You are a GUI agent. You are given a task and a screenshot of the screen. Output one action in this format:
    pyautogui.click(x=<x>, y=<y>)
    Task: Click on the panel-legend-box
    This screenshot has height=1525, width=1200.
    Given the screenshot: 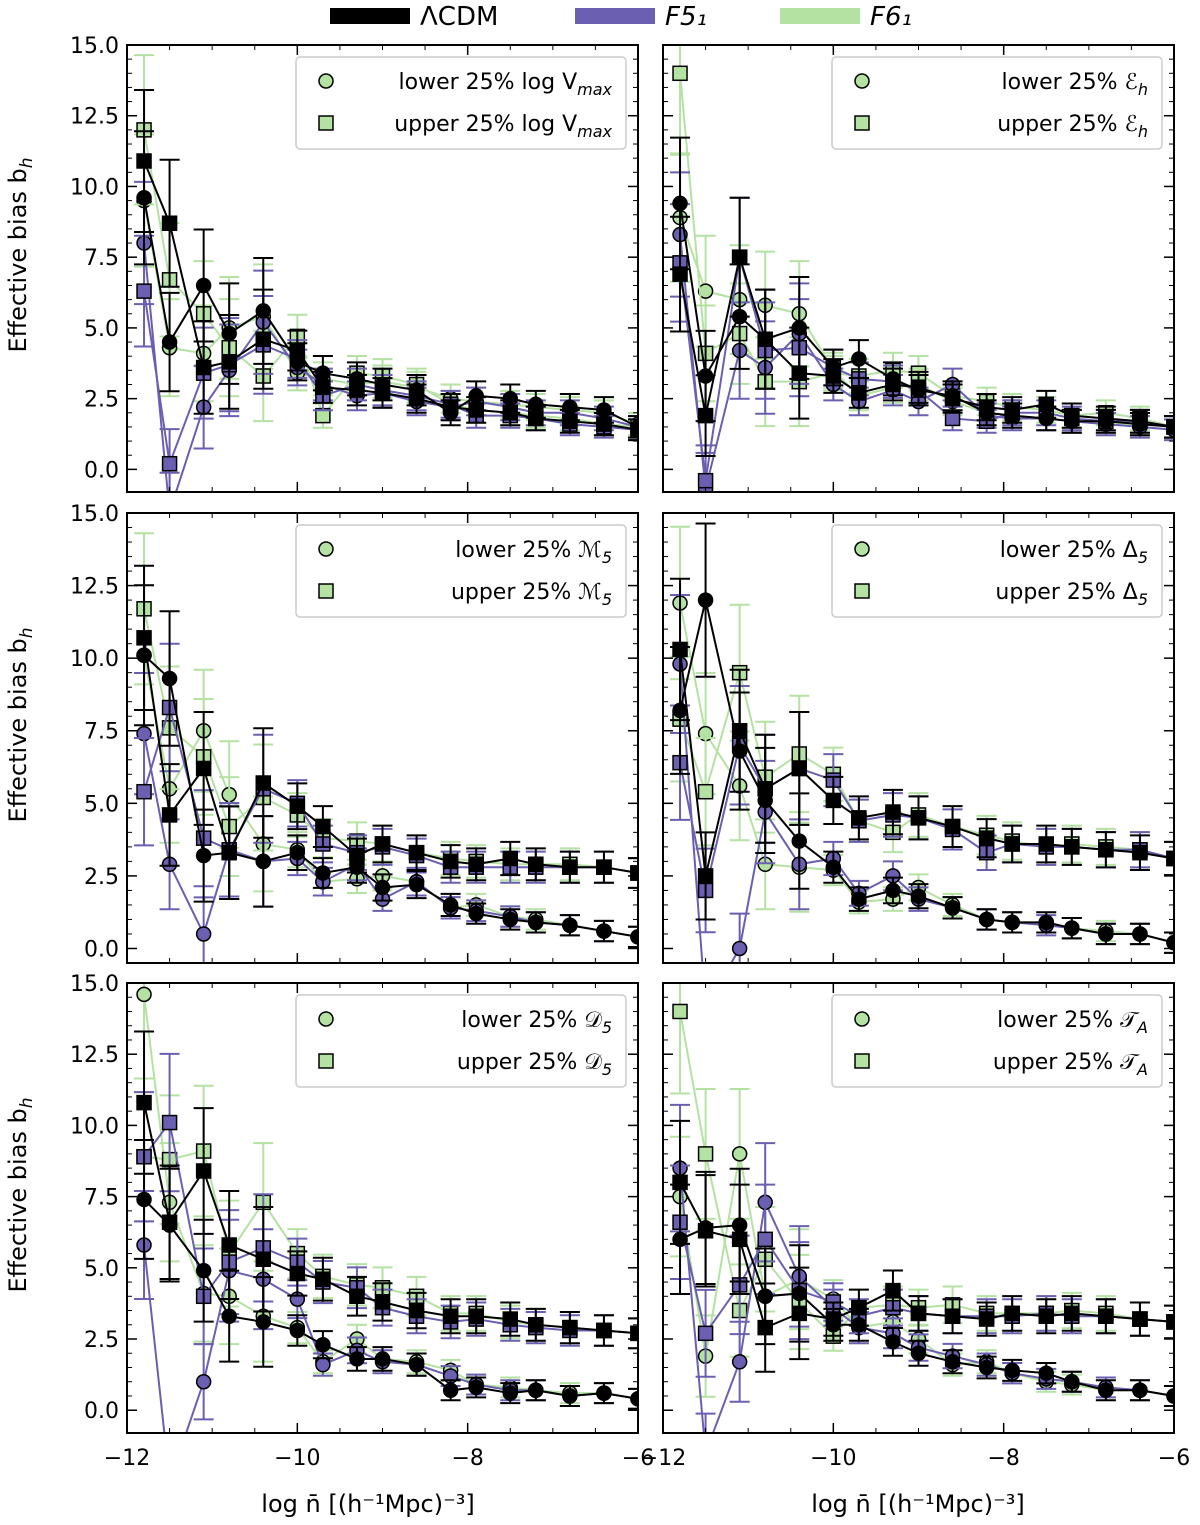 What is the action you would take?
    pyautogui.click(x=461, y=571)
    